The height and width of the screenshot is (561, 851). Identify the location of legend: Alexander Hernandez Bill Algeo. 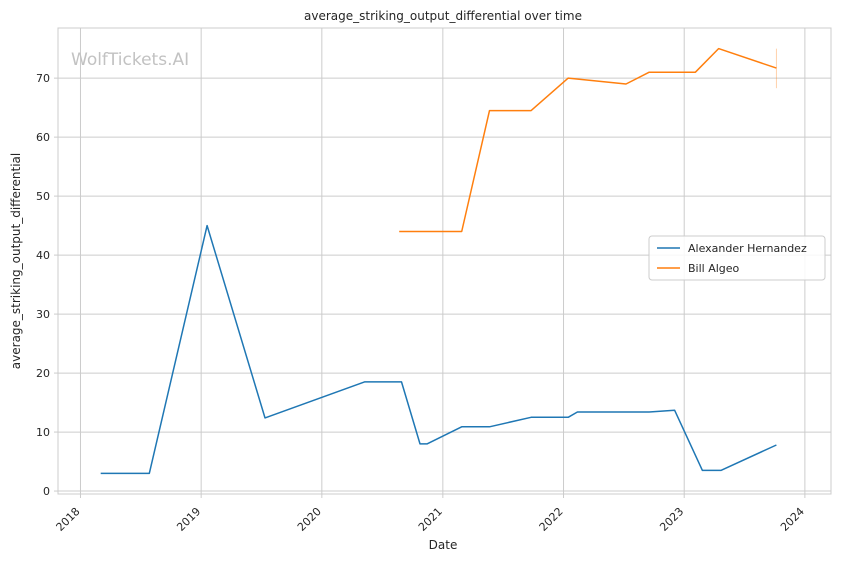
(737, 258).